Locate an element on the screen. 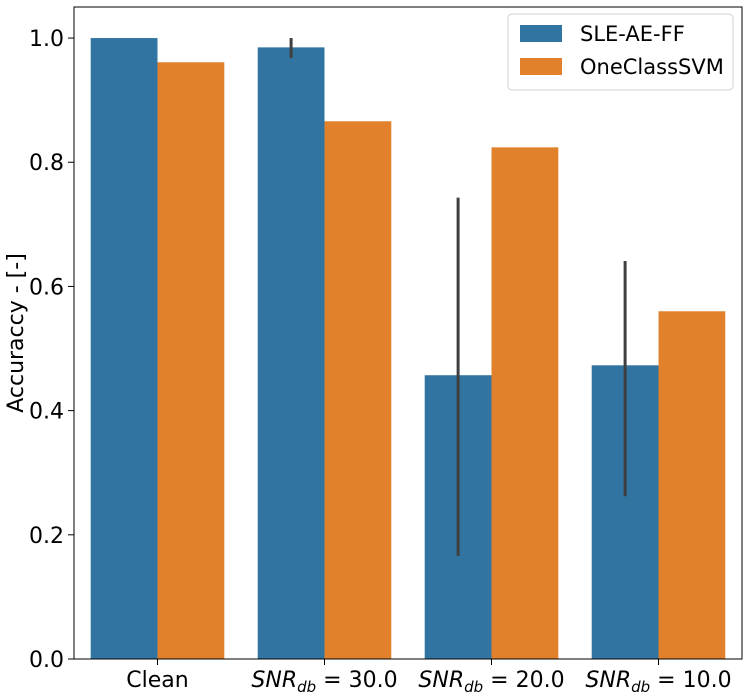  legend-label: OneClassSVM is located at coordinates (652, 67).